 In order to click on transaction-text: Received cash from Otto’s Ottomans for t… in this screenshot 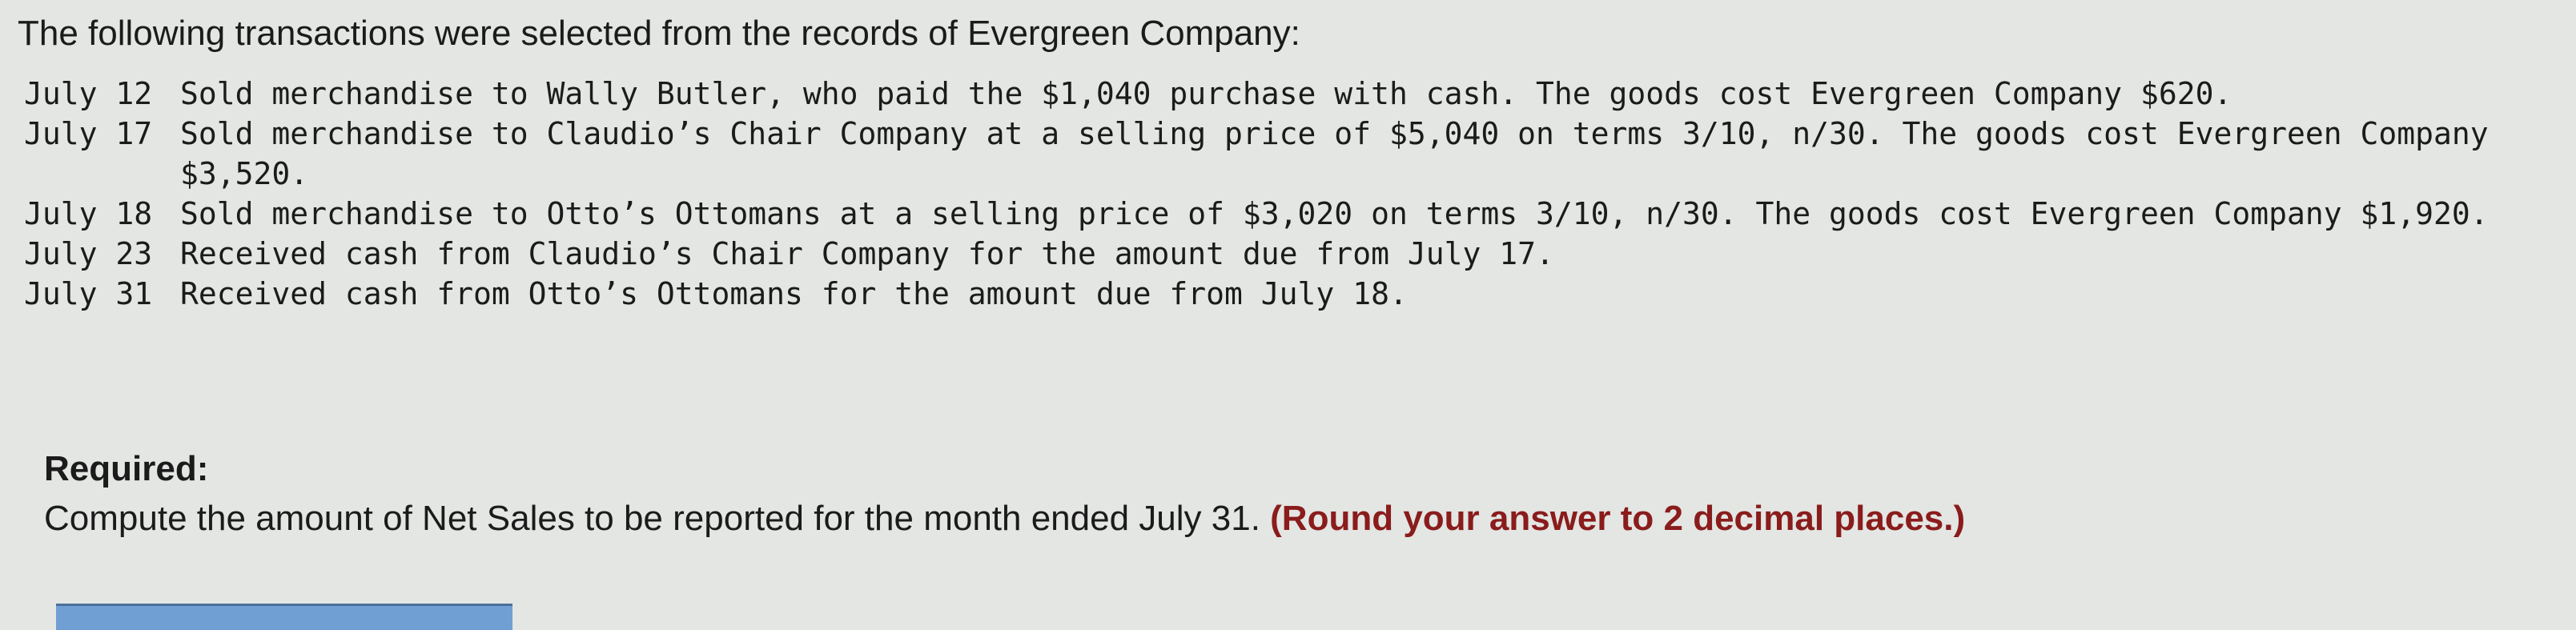, I will do `click(794, 293)`.